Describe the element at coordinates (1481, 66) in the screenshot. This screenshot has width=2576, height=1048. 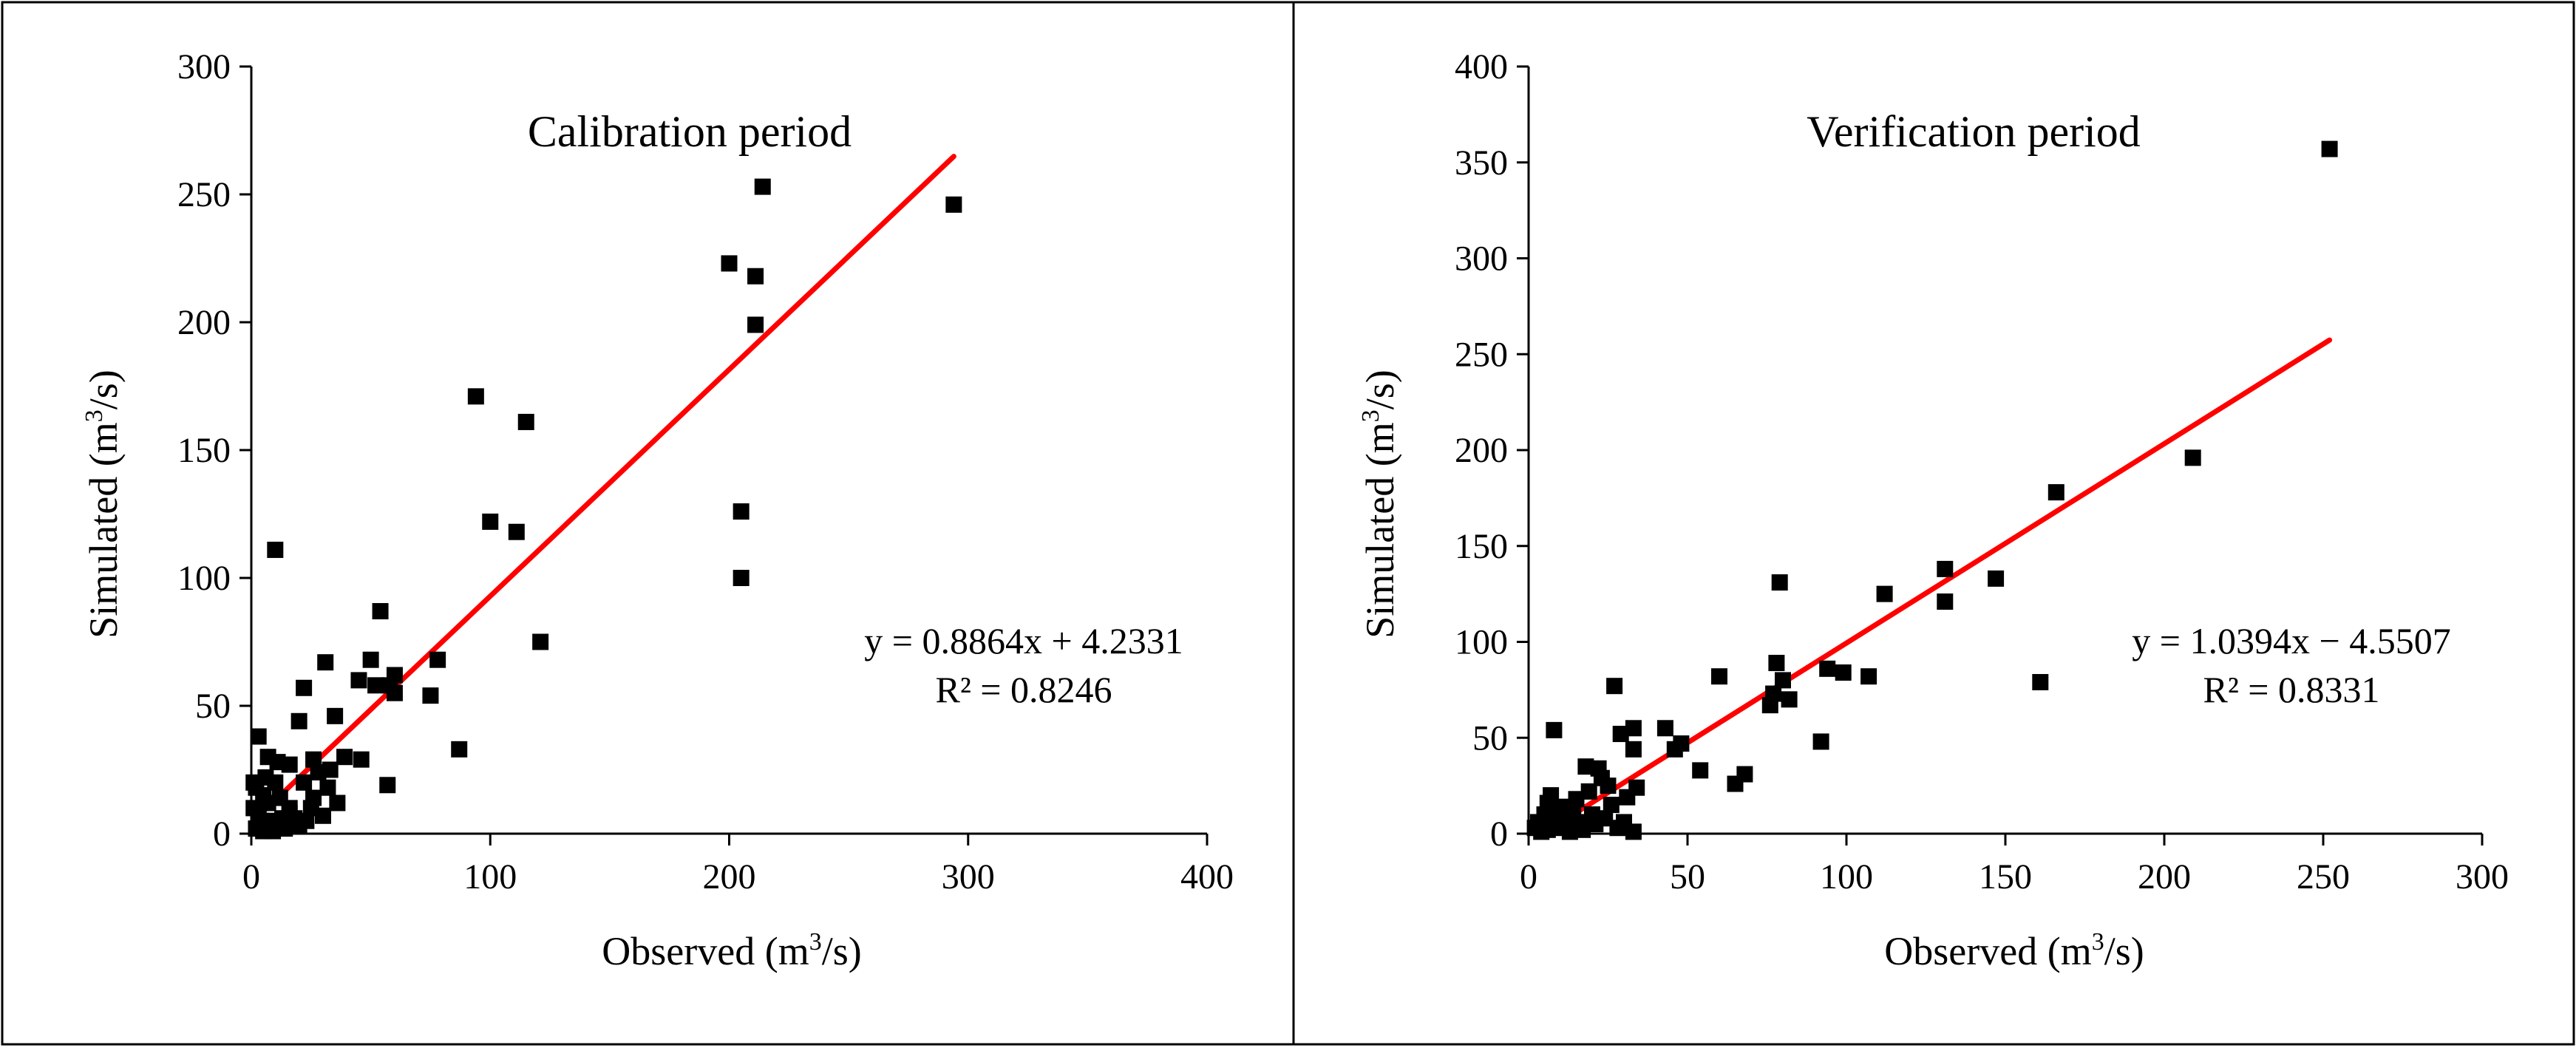
I see `y-tick-label: 400` at that location.